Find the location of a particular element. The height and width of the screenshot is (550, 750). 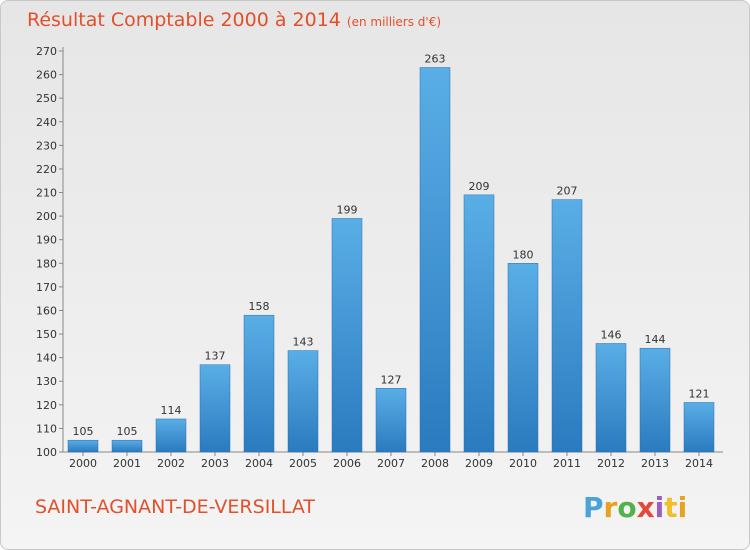

bar-value-label: 127 is located at coordinates (391, 379).